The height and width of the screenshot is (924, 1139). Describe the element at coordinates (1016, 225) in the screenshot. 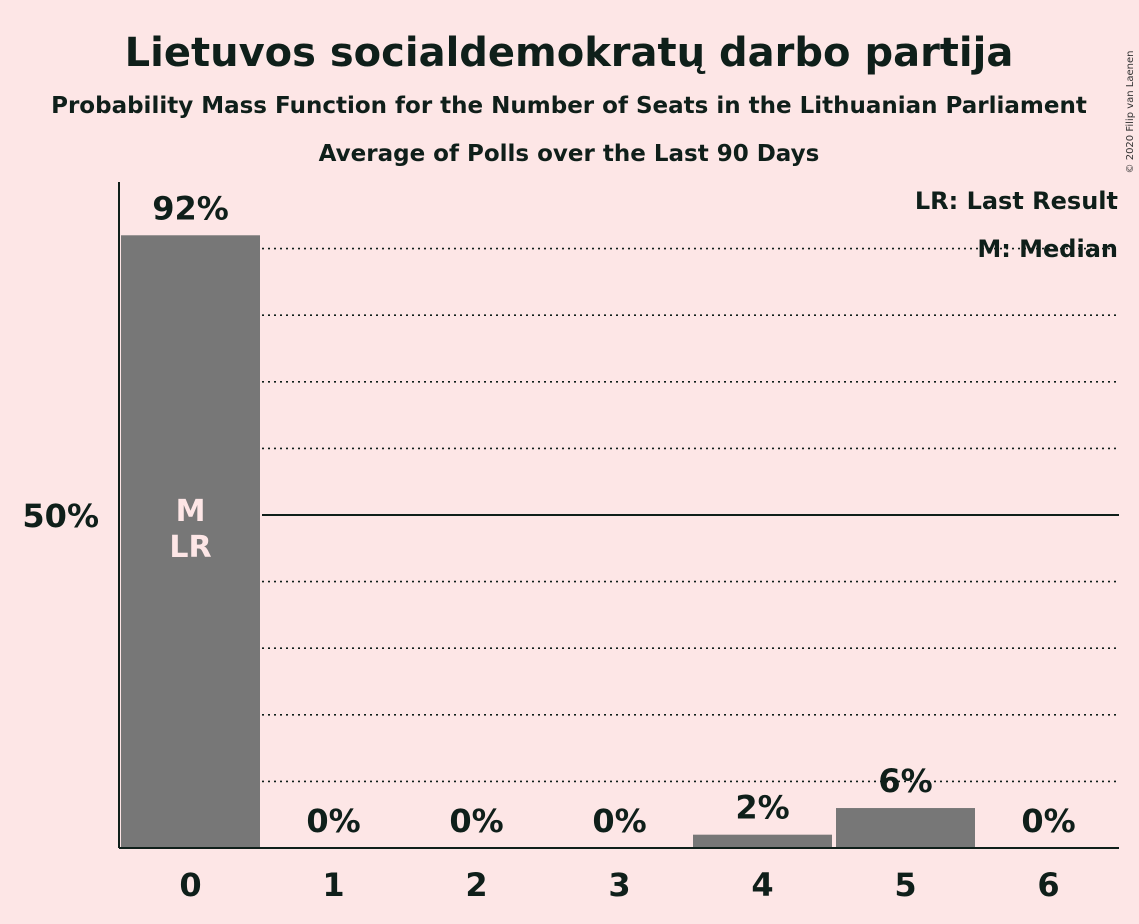

I see `legend: LR: Last Result M: Median` at that location.